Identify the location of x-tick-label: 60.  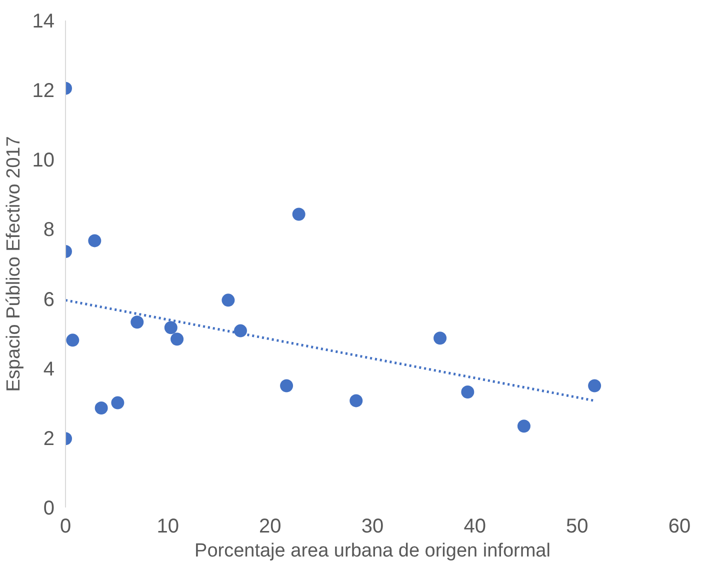
(679, 527).